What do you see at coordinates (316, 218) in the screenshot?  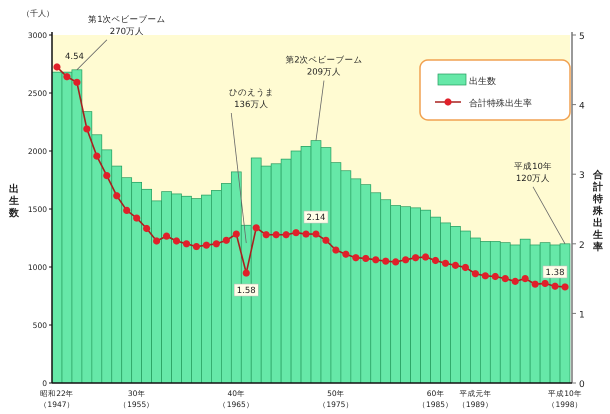 I see `data-label: 2.14` at bounding box center [316, 218].